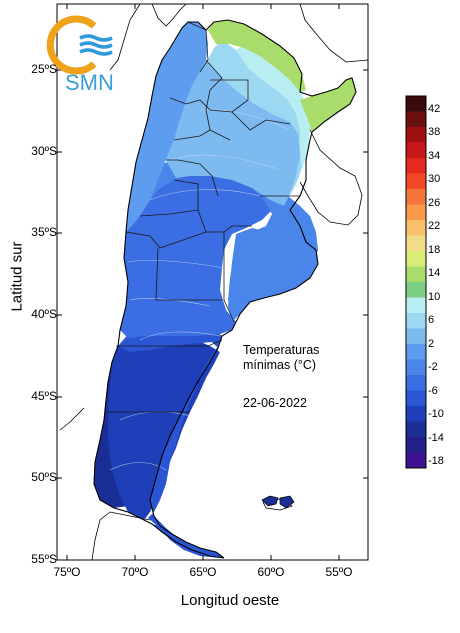 This screenshot has height=633, width=460. I want to click on colorbar-tick-label: -10, so click(436, 414).